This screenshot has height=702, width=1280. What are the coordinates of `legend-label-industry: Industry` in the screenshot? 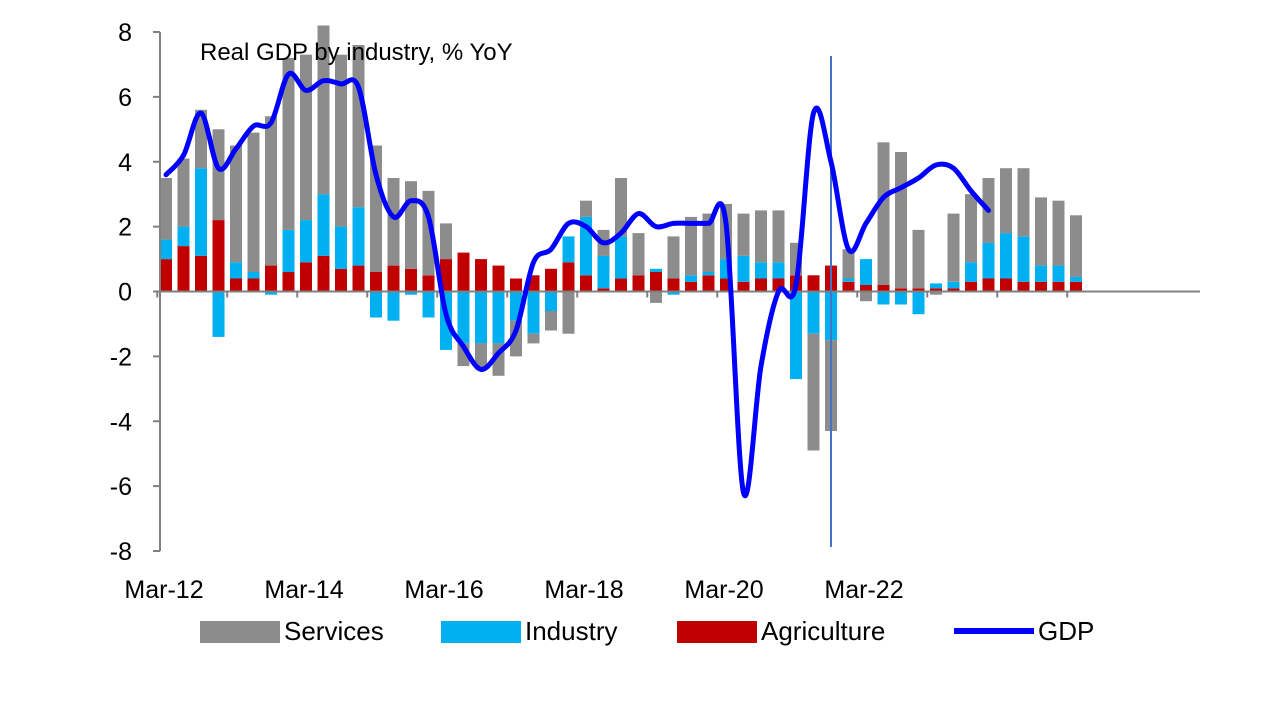 It's located at (571, 631).